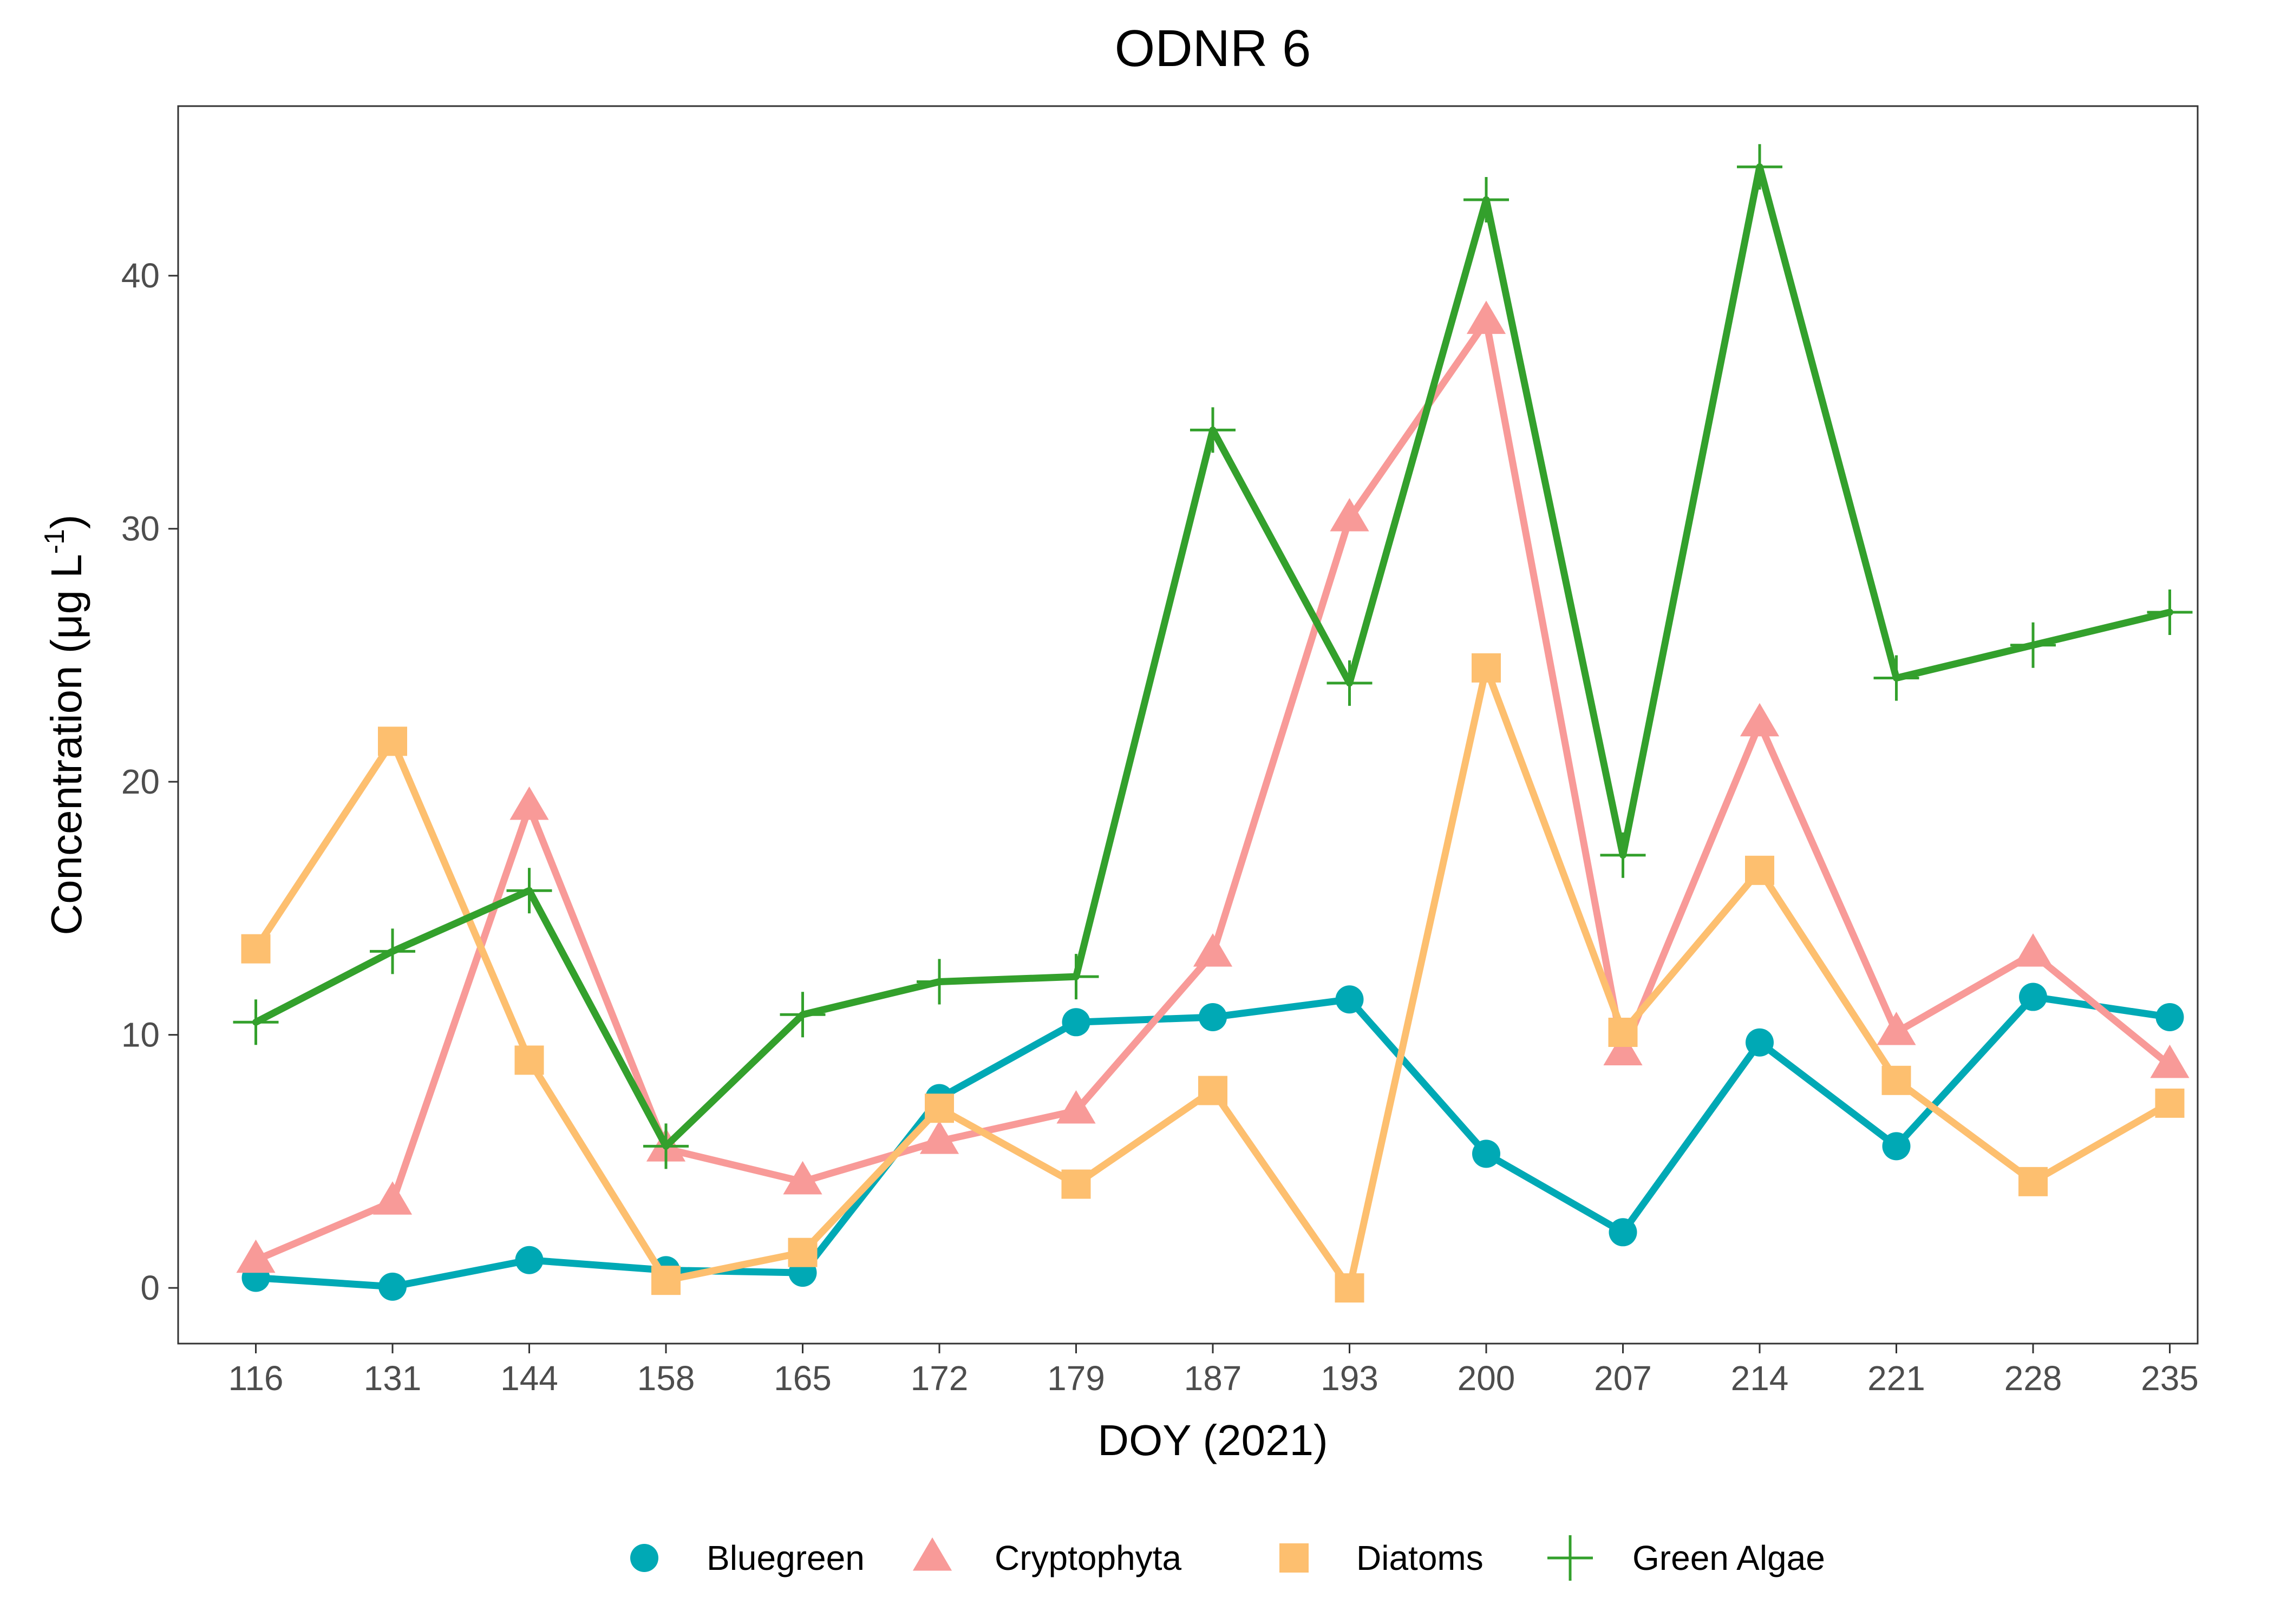 The width and height of the screenshot is (2274, 1624). Describe the element at coordinates (1213, 48) in the screenshot. I see `chart-title: ODNR 6` at that location.